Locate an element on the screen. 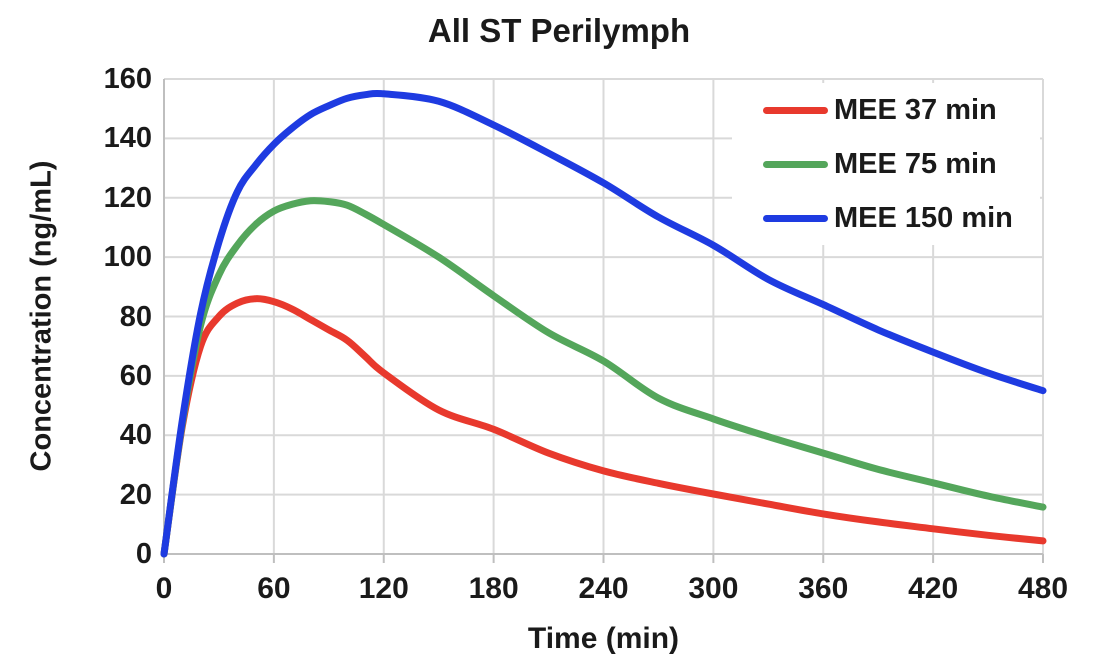 This screenshot has width=1096, height=666. x-tick-label: 240 is located at coordinates (603, 588).